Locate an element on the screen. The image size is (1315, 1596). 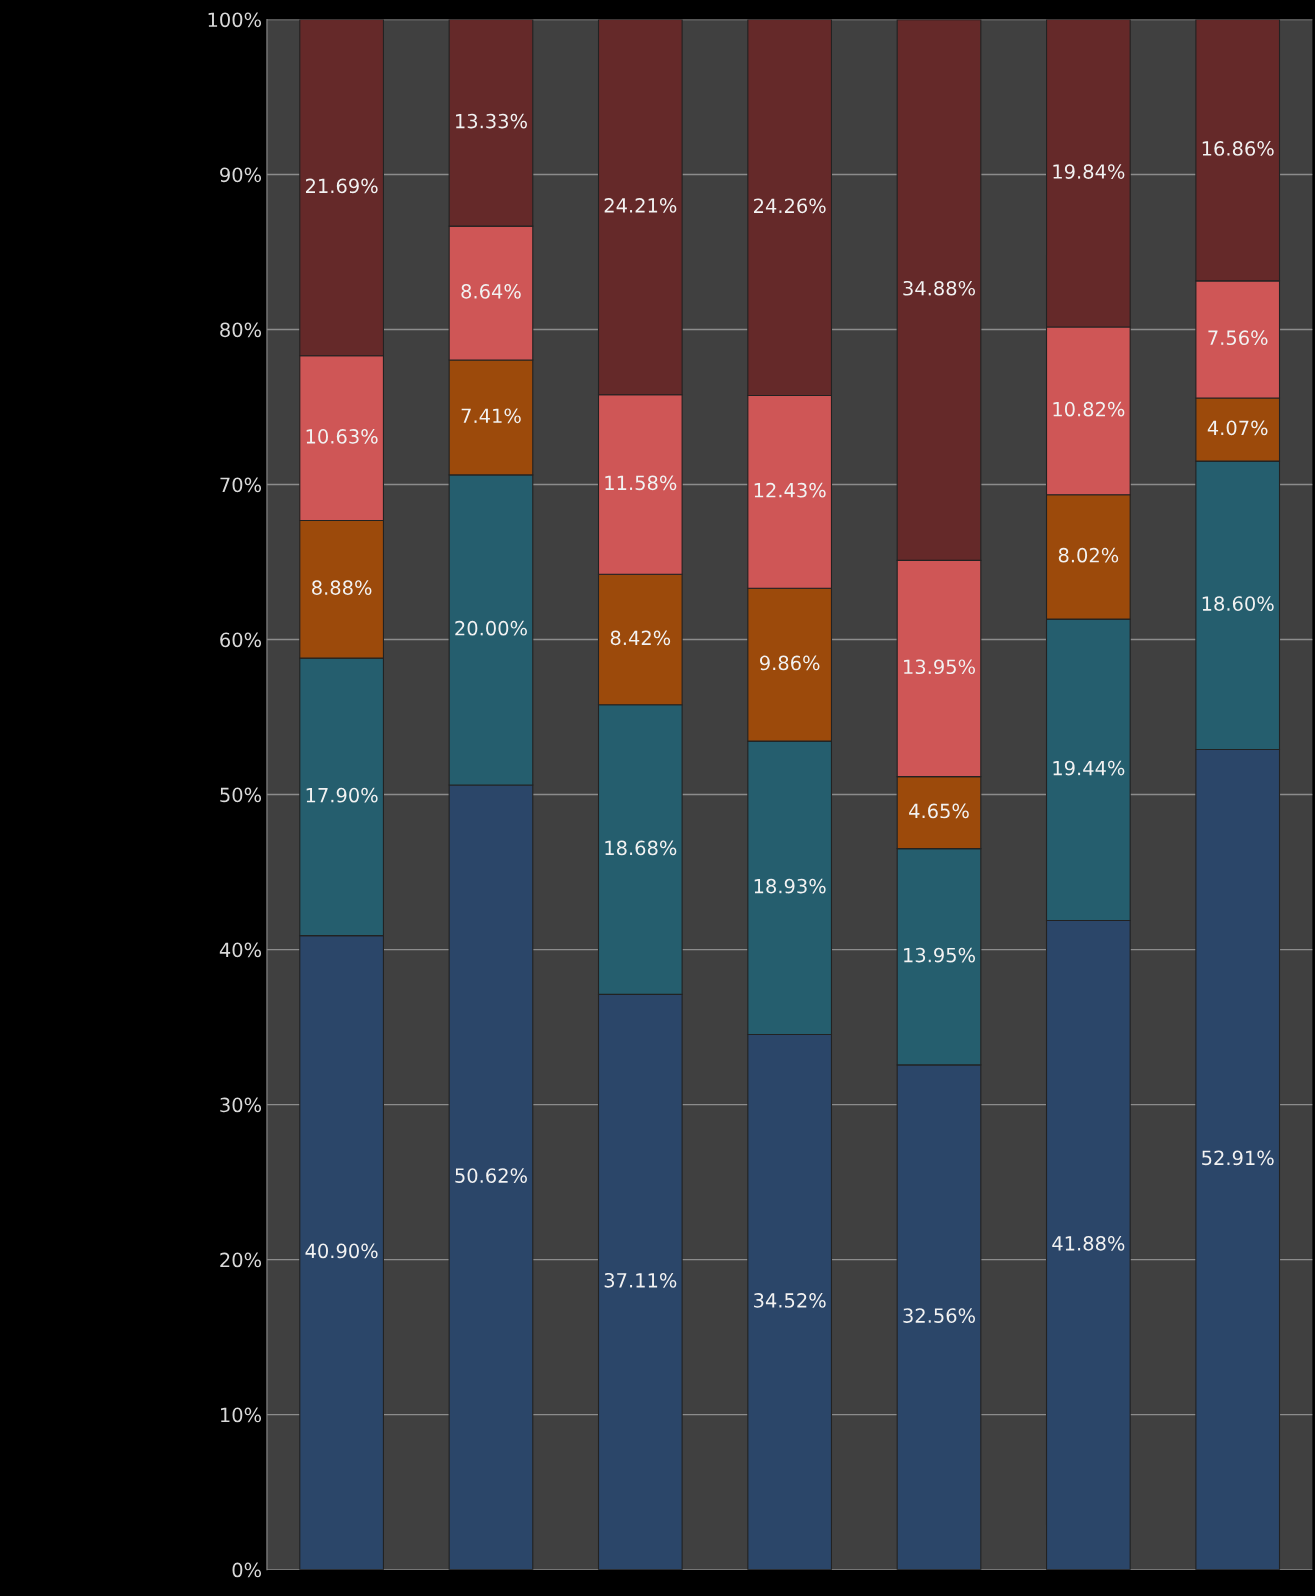
data-label: 8.88% is located at coordinates (342, 587).